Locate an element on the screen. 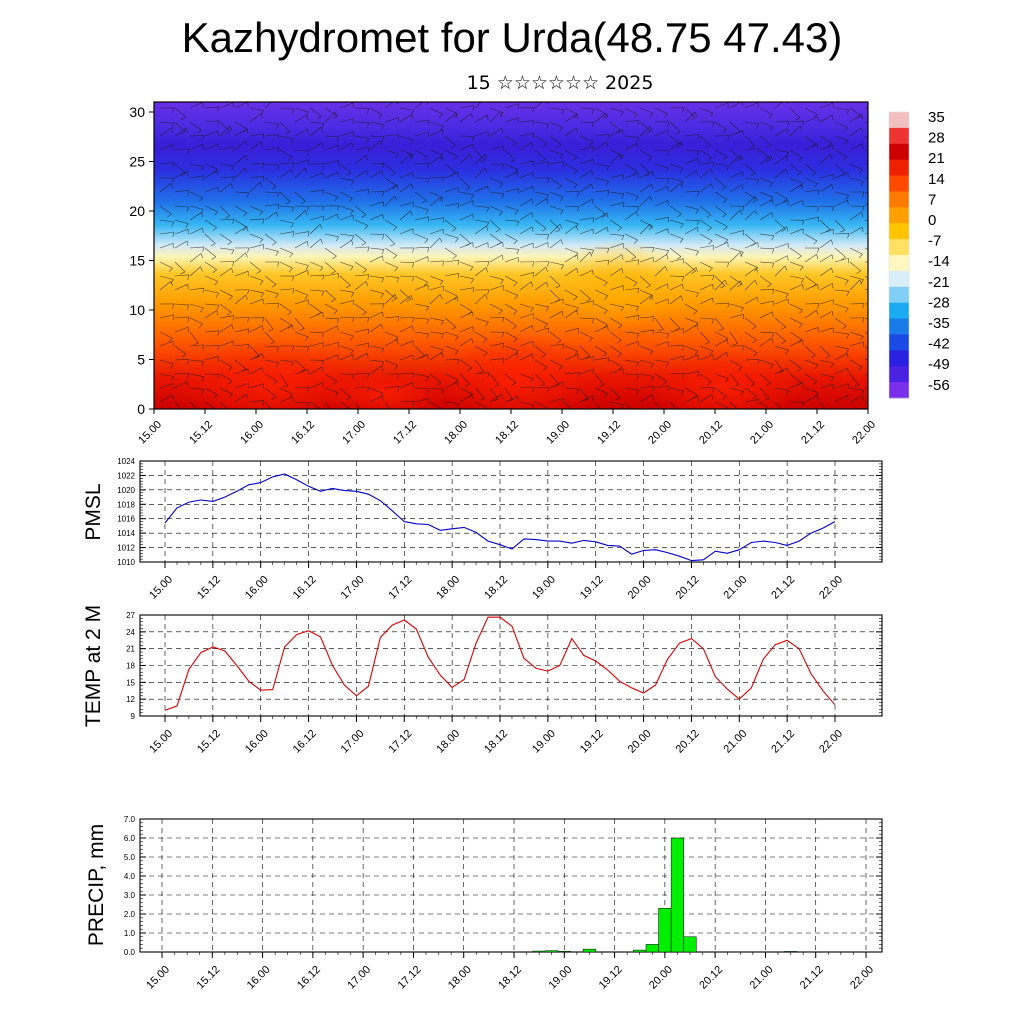 This screenshot has width=1024, height=1024. colorbar-label: 28 is located at coordinates (936, 138).